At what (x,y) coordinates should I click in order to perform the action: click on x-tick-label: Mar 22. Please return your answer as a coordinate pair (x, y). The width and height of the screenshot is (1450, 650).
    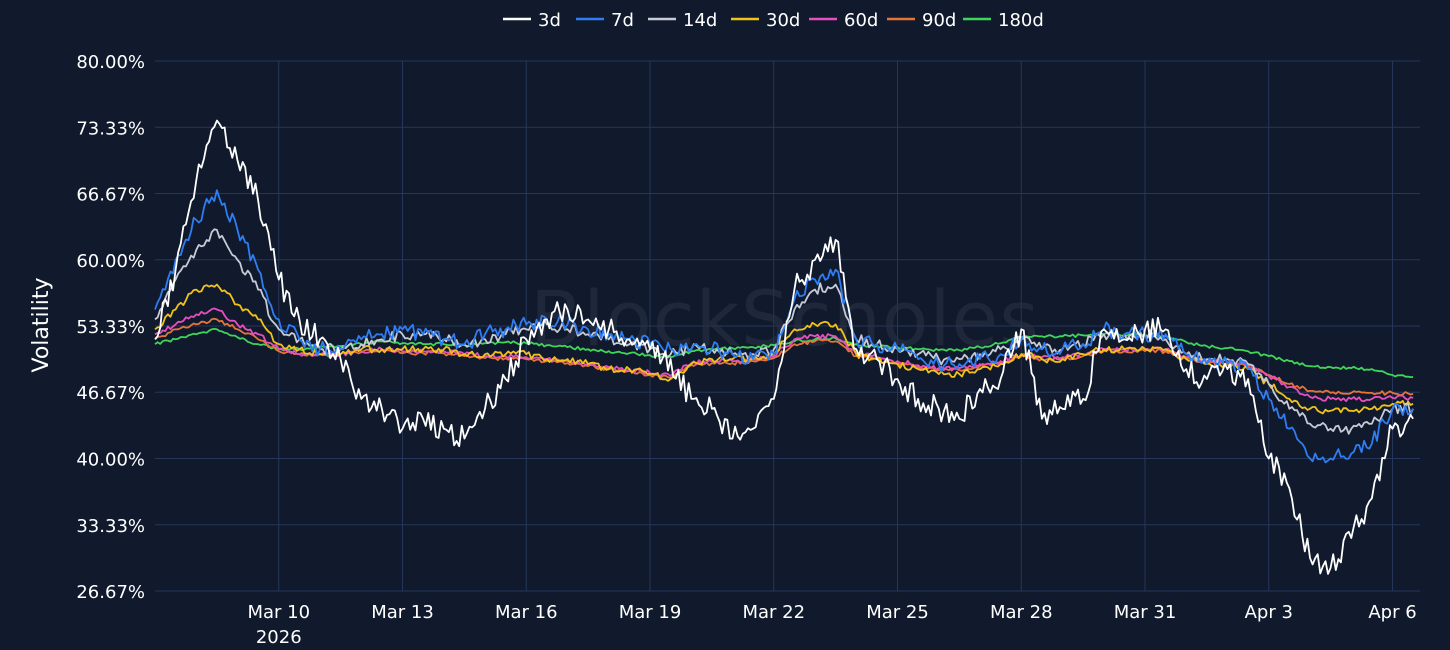
    Looking at the image, I should click on (773, 612).